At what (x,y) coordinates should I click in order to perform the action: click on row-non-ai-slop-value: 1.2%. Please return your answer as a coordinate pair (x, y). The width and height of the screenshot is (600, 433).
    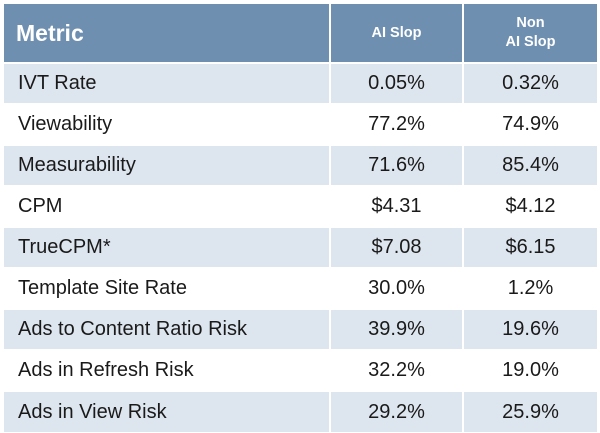
    Looking at the image, I should click on (530, 288).